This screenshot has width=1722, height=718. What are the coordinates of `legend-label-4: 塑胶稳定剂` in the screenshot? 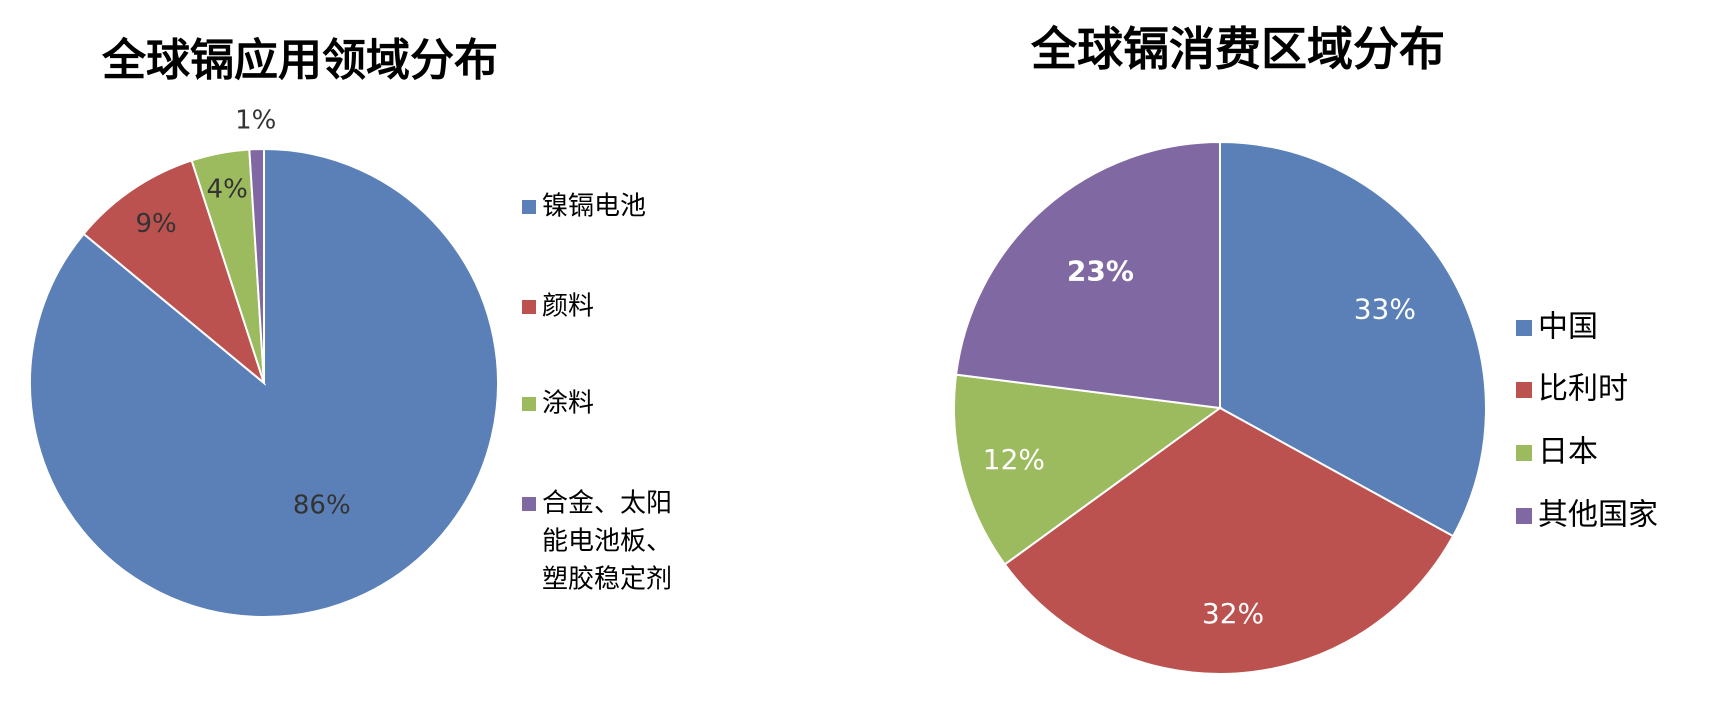 It's located at (607, 580).